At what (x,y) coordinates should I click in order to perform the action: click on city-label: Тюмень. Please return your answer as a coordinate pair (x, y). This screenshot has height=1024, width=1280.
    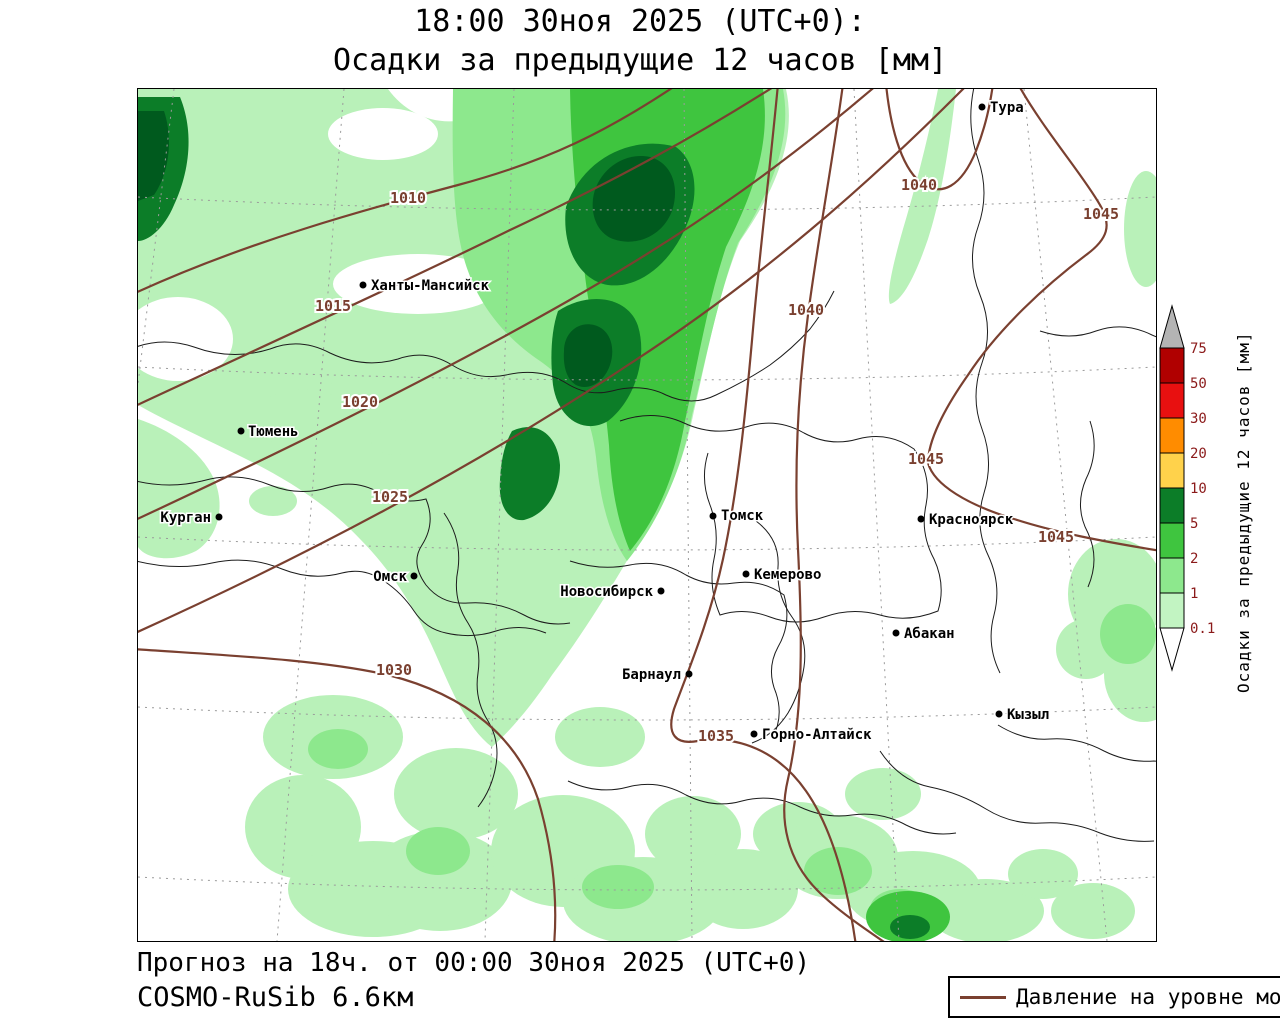
    Looking at the image, I should click on (273, 432).